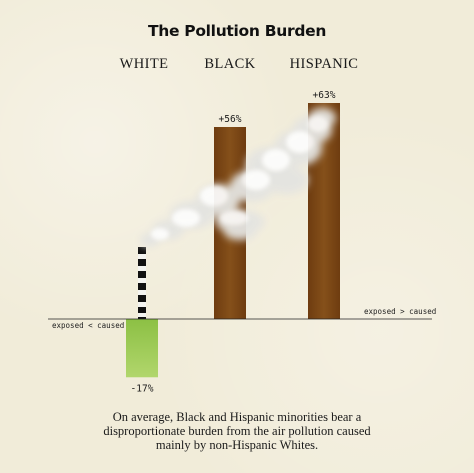  I want to click on category-label-white: WHITE, so click(144, 64).